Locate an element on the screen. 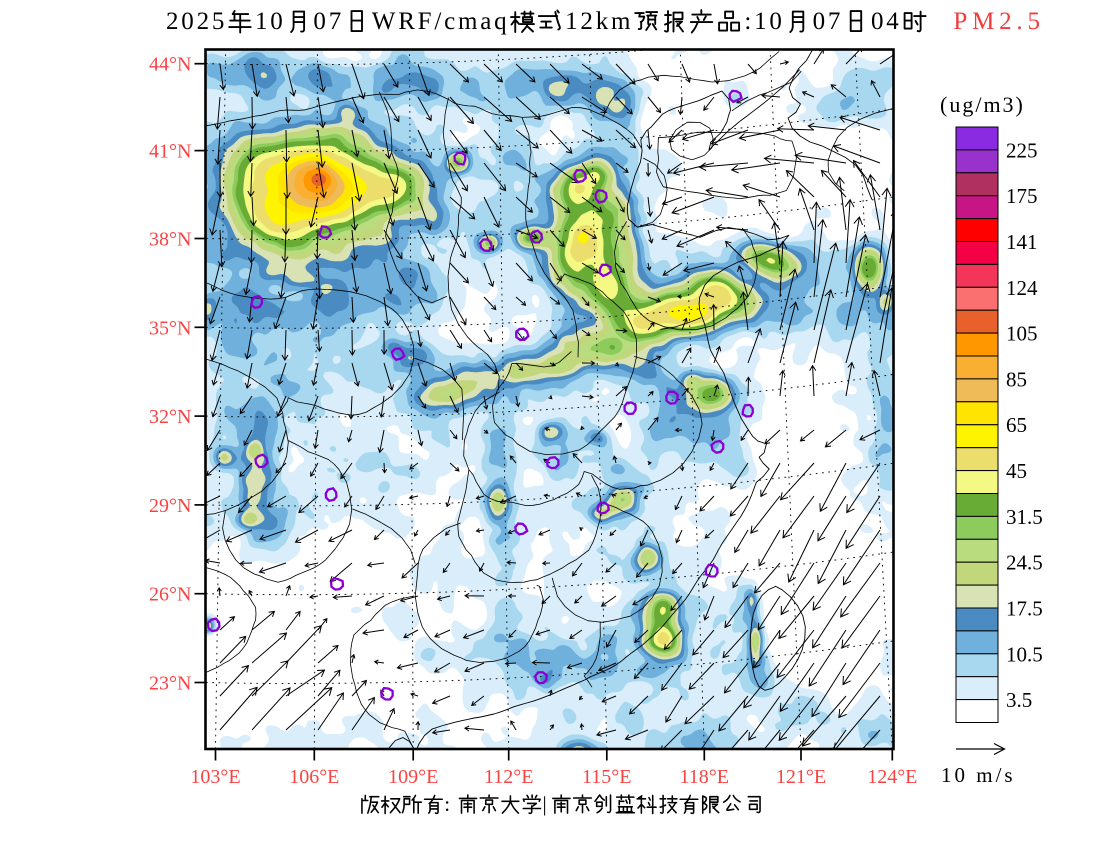 This screenshot has height=850, width=1100. svg-text: 12km is located at coordinates (599, 21).